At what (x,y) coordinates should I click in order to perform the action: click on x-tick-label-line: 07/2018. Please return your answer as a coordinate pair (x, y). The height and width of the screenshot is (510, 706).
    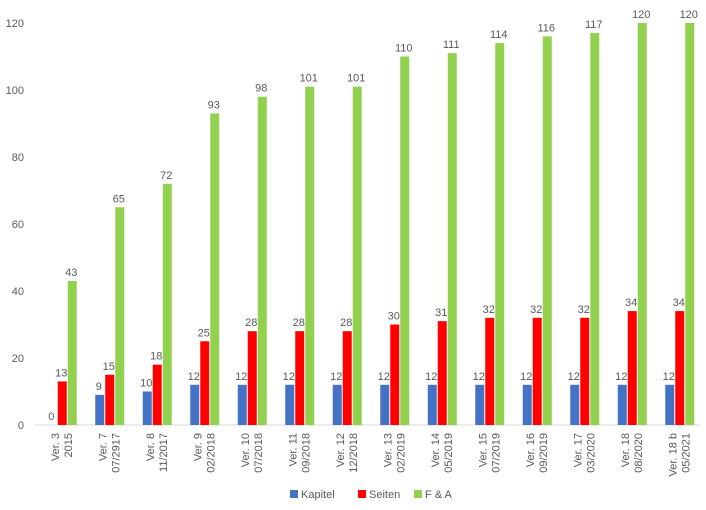
    Looking at the image, I should click on (259, 453).